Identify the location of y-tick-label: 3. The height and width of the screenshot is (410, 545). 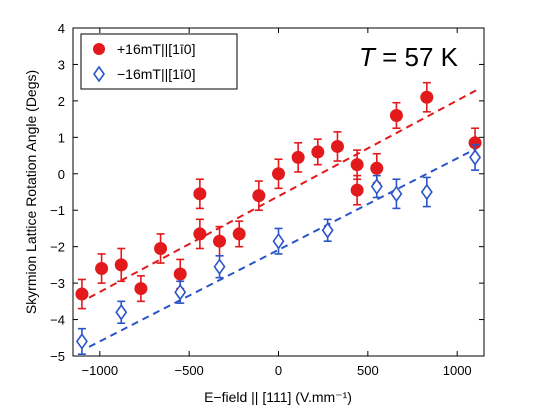
(61, 64).